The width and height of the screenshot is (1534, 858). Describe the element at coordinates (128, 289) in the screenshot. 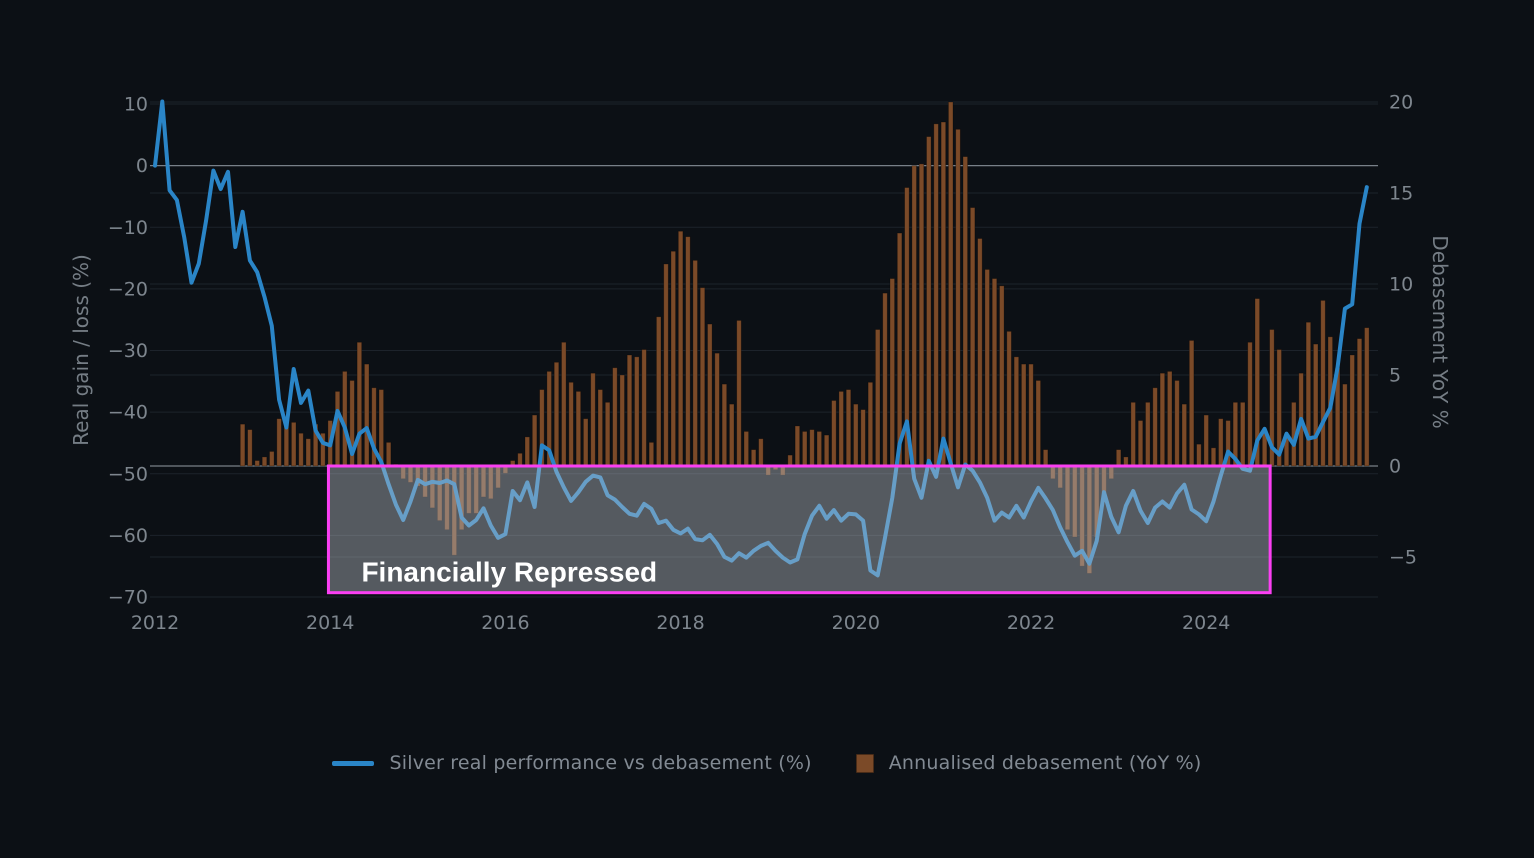

I see `y-left-tick-label: −20` at that location.